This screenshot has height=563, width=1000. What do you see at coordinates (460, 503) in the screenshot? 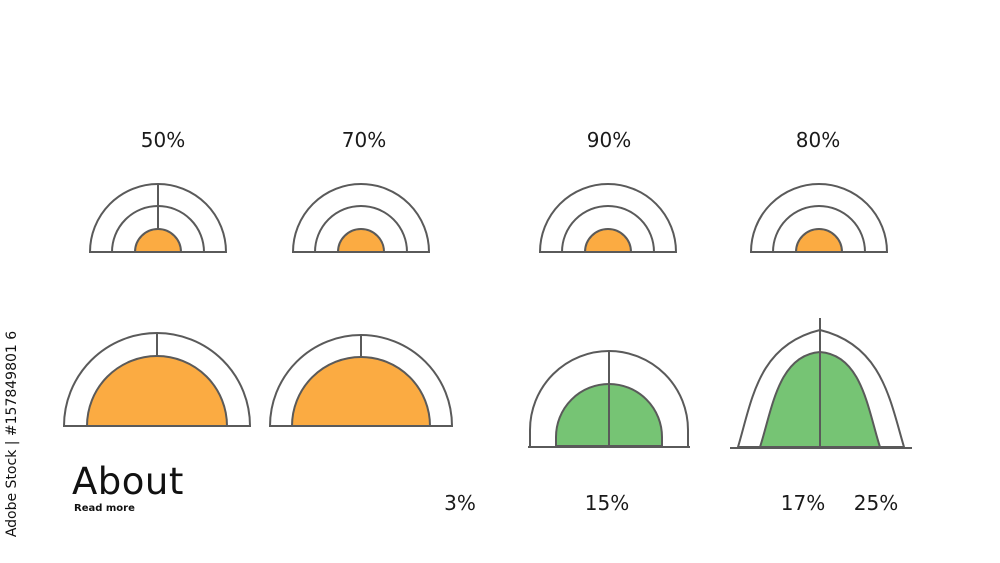
I see `gauge-bottom-label-1: 3%` at bounding box center [460, 503].